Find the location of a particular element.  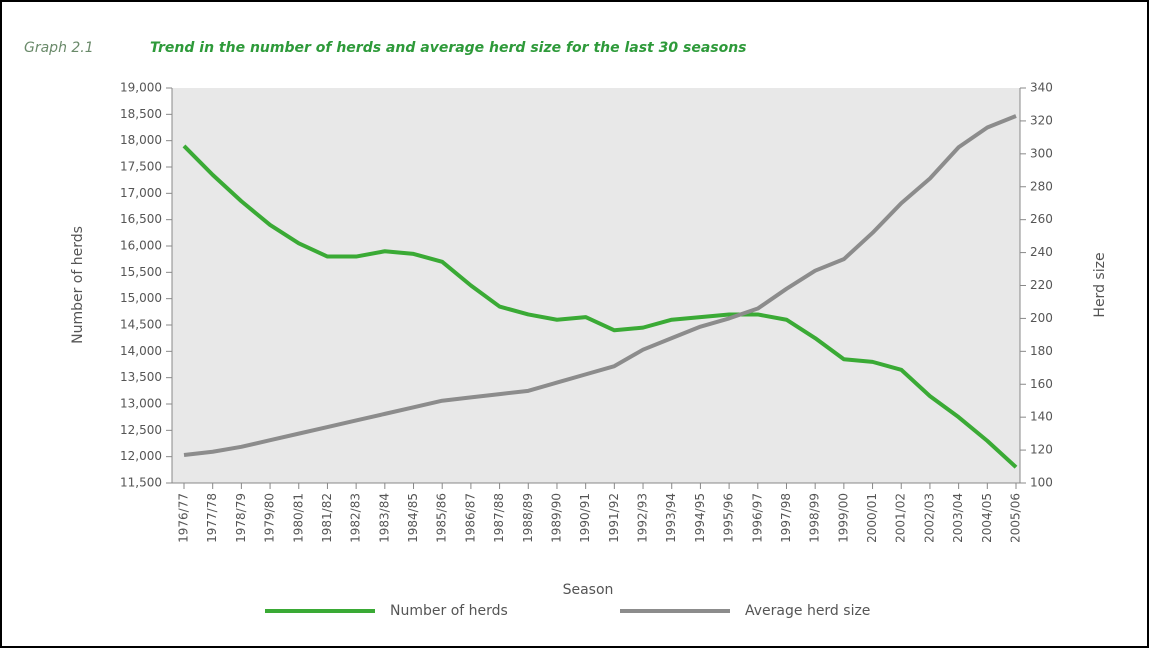

y-tick-label: 11,500 is located at coordinates (141, 483).